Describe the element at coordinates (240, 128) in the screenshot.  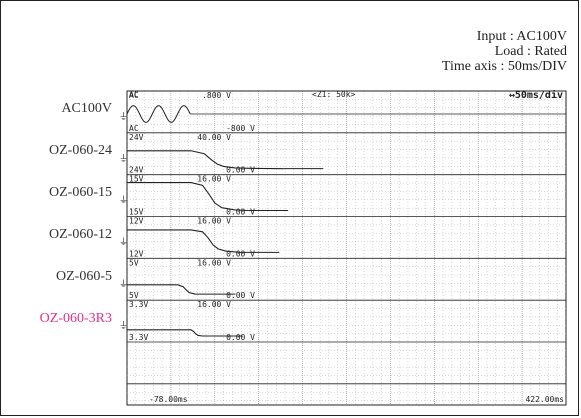
I see `channel-bottom-scale: -800 V` at that location.